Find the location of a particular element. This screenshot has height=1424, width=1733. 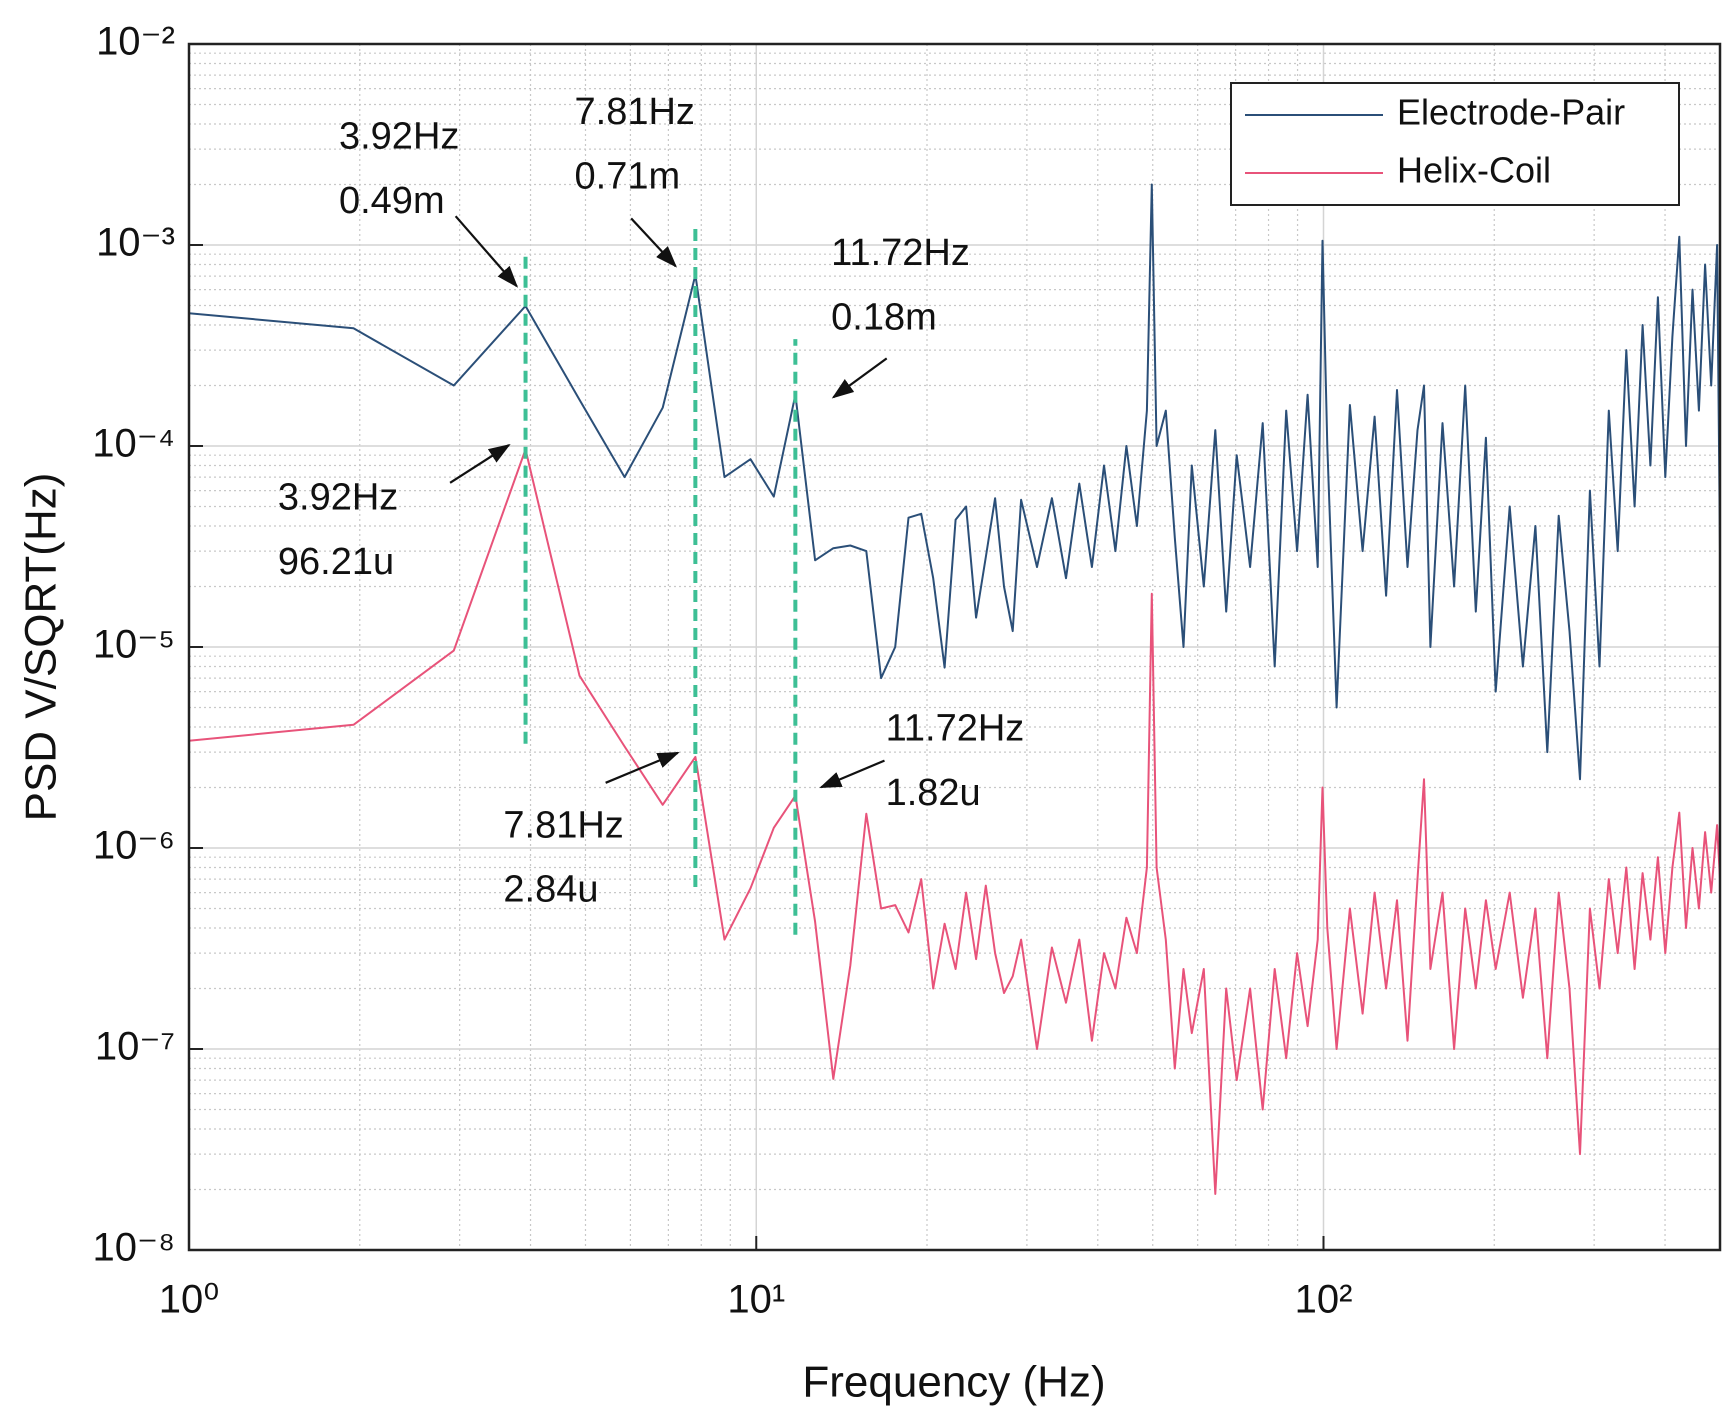

y-tick-label: 10⁻⁴ is located at coordinates (133, 444).